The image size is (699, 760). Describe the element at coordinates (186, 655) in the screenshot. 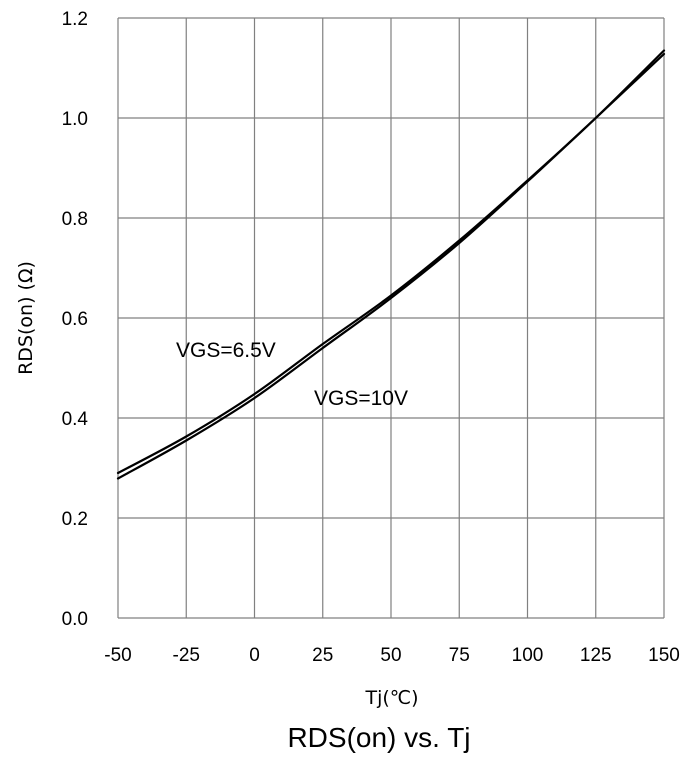

I see `x-tick-label: -25` at that location.